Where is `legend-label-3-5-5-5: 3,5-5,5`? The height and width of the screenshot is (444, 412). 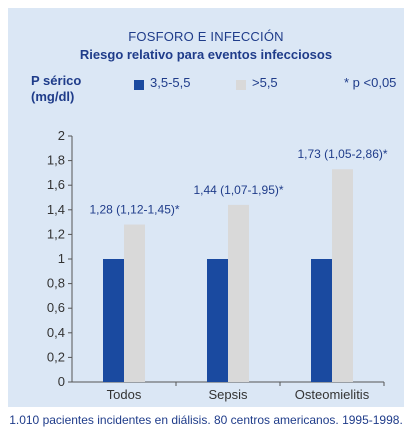 legend-label-3-5-5-5: 3,5-5,5 is located at coordinates (170, 82).